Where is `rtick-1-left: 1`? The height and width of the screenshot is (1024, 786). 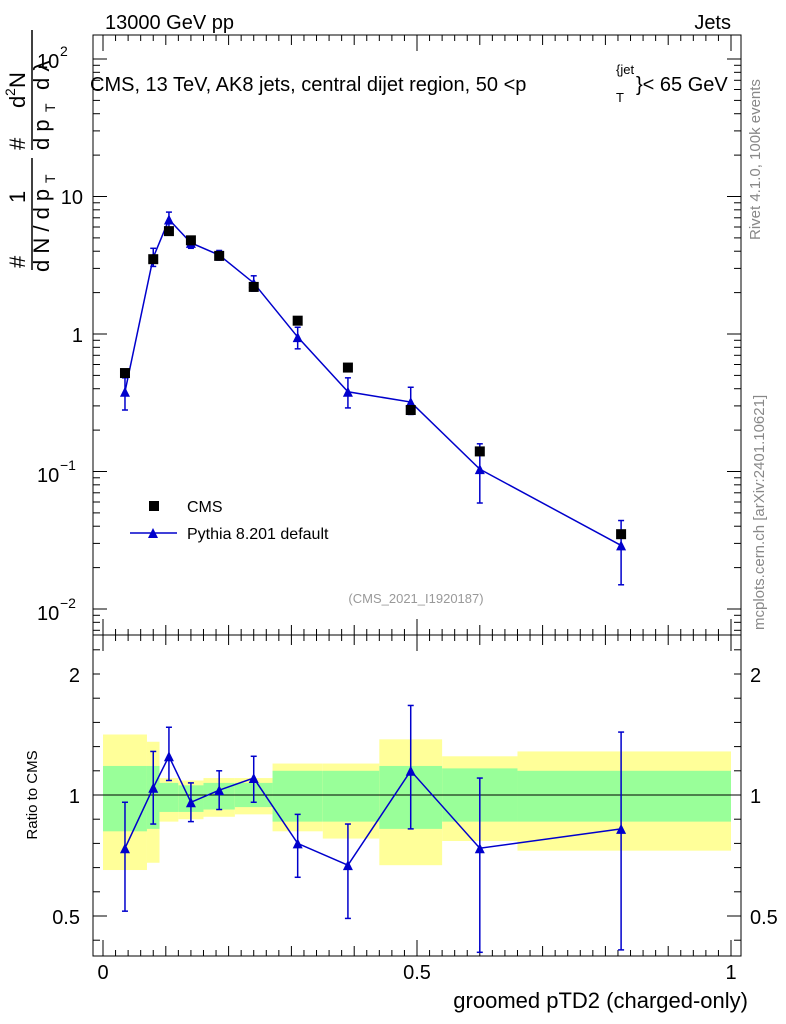 rtick-1-left: 1 is located at coordinates (74, 797).